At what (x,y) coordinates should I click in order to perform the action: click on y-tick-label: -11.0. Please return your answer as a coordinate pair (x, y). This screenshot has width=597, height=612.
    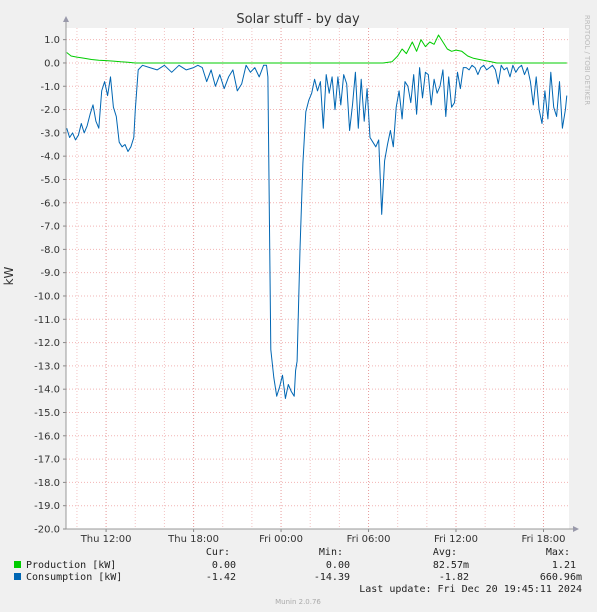
    Looking at the image, I should click on (47, 320).